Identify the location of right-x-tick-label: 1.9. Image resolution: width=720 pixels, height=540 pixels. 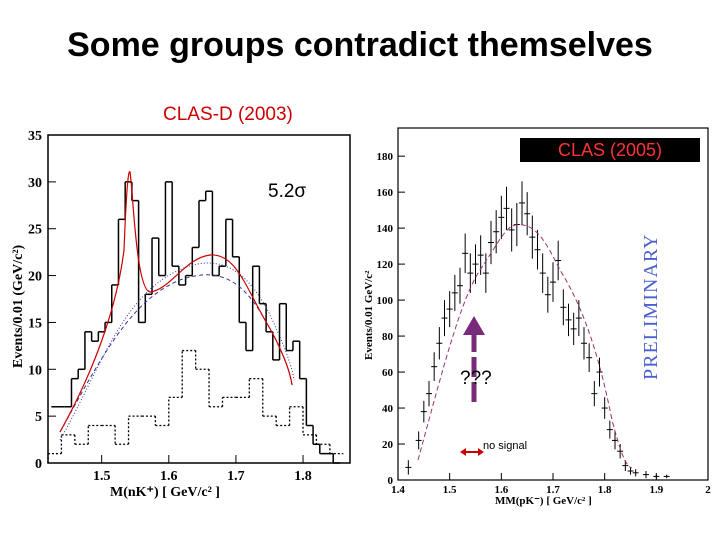
(656, 490).